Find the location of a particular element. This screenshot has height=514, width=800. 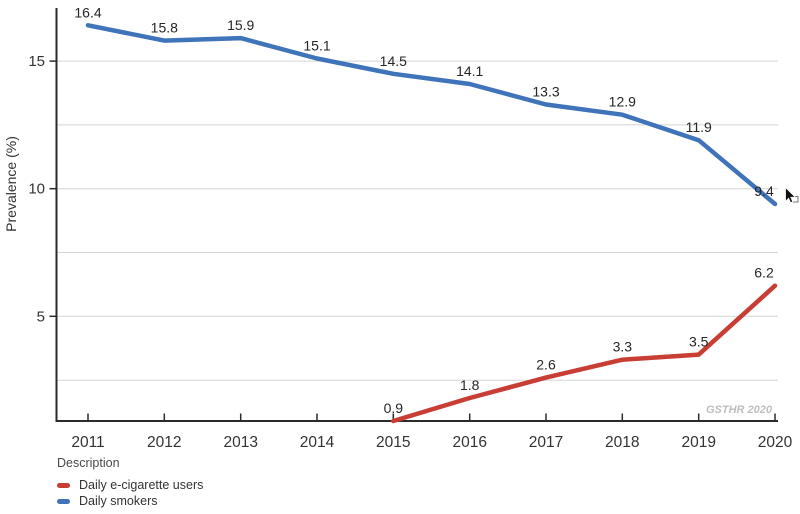

legend-items: Daily e-cigarette users Daily smokers is located at coordinates (130, 493).